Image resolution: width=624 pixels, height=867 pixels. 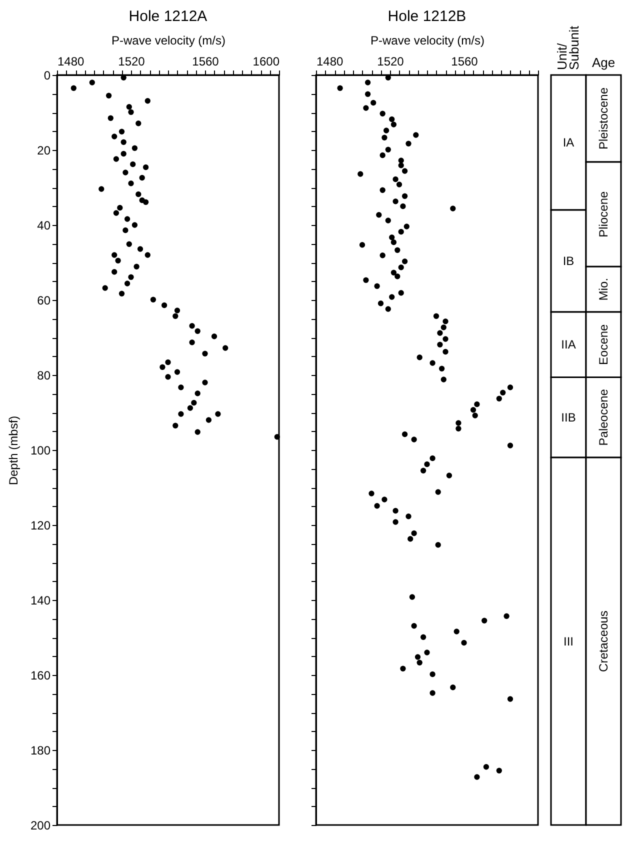 I want to click on y-tick-label: 140, so click(x=40, y=601).